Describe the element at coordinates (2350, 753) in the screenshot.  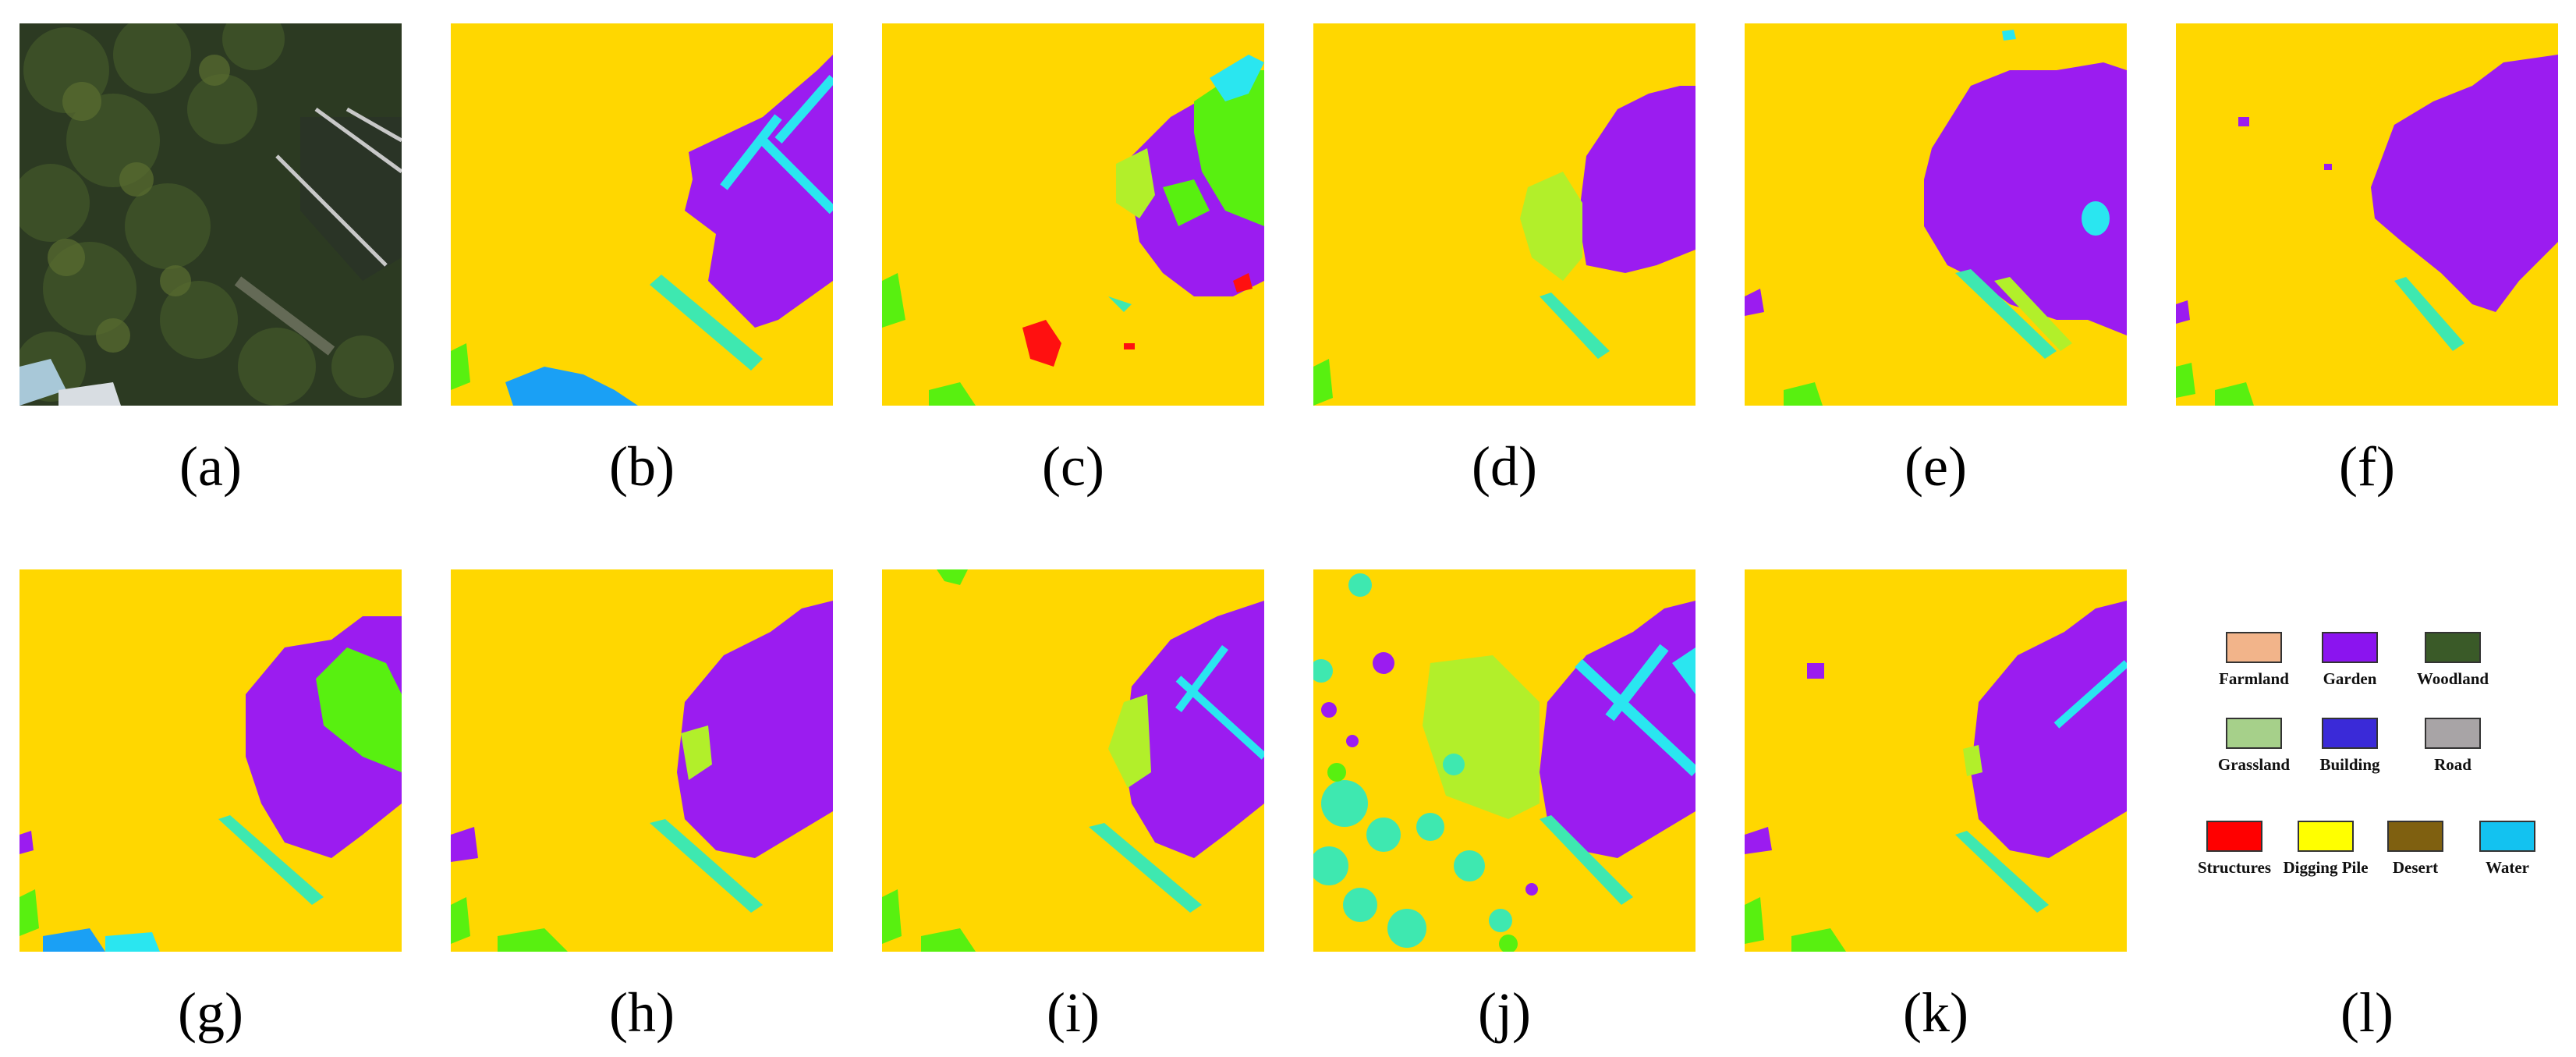
I see `legend-item-building: Building` at that location.